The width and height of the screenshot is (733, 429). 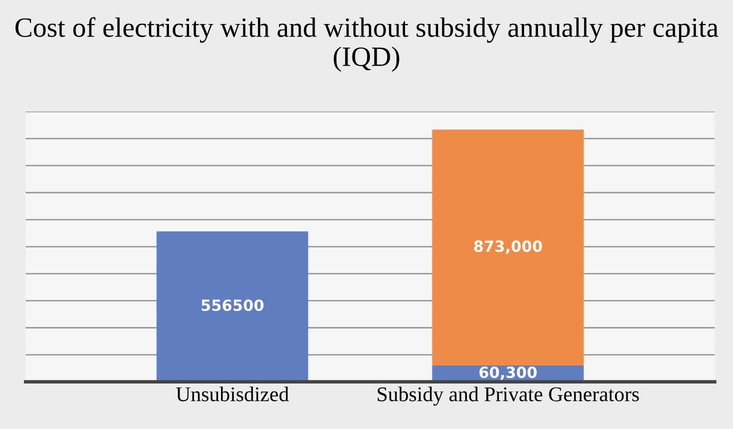 I want to click on x-tick-label: Subsidy and Private Generators, so click(x=508, y=396).